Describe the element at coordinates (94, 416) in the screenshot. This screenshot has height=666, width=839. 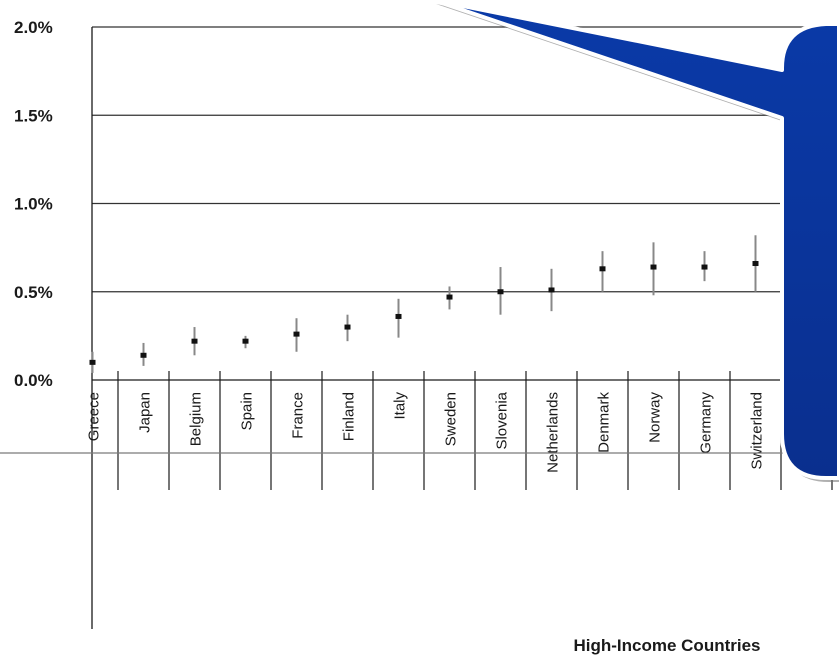
I see `x-tick-label: Greece` at that location.